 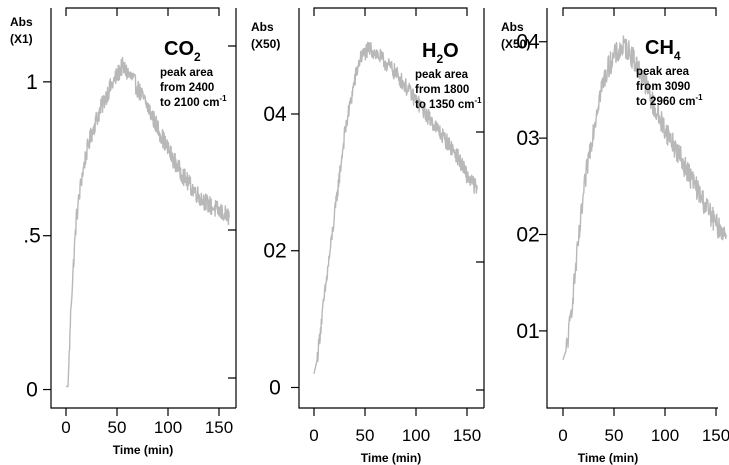 What do you see at coordinates (663, 50) in the screenshot?
I see `species-label: CH4` at bounding box center [663, 50].